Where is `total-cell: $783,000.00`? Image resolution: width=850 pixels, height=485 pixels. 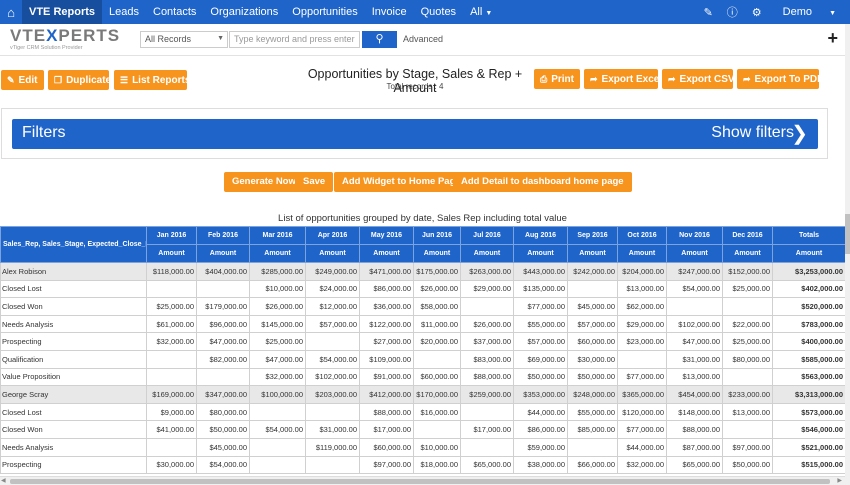 total-cell: $783,000.00 is located at coordinates (808, 324).